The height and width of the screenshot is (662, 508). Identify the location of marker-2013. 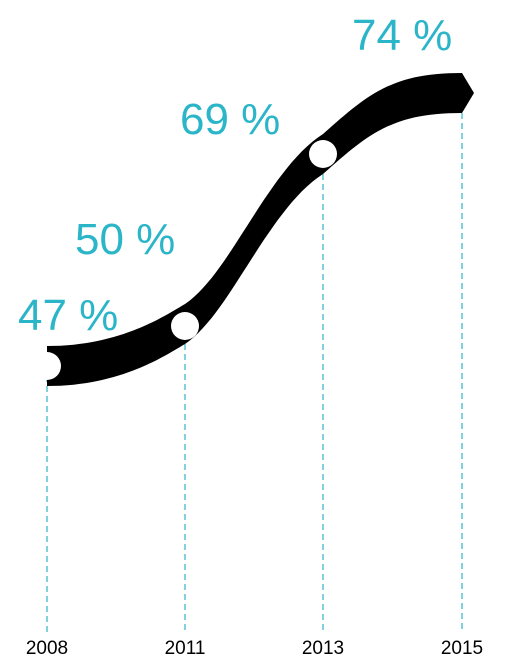
(323, 154).